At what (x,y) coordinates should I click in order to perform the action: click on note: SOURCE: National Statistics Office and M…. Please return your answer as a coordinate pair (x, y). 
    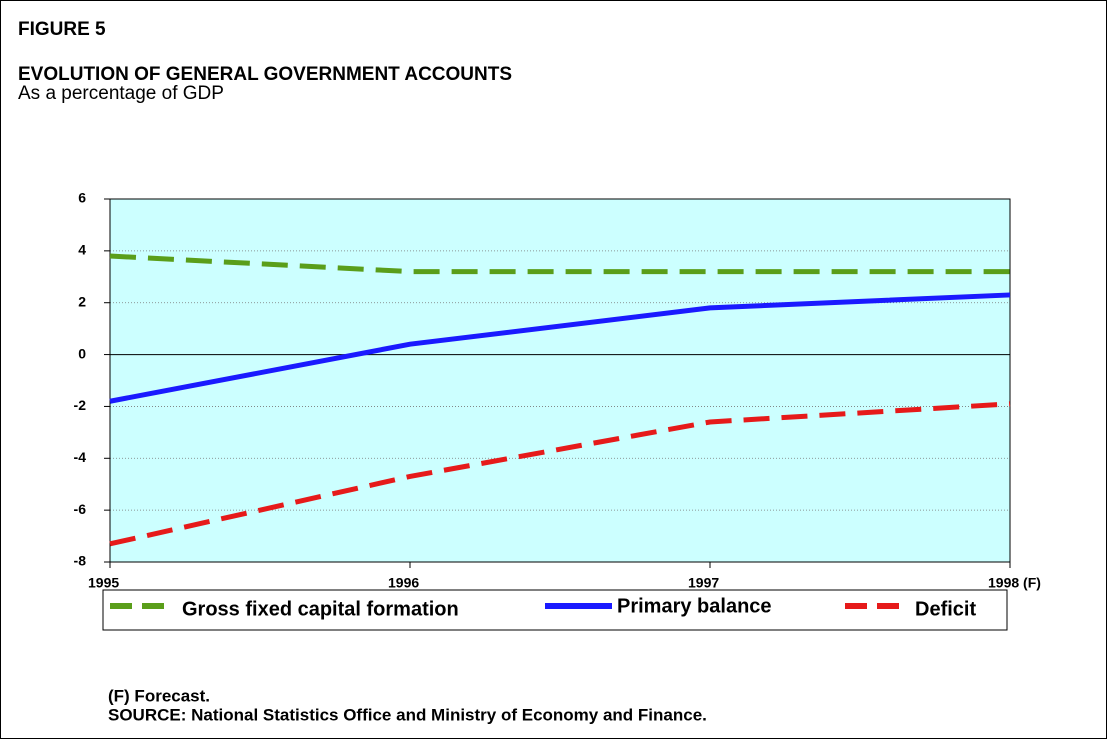
    Looking at the image, I should click on (407, 714).